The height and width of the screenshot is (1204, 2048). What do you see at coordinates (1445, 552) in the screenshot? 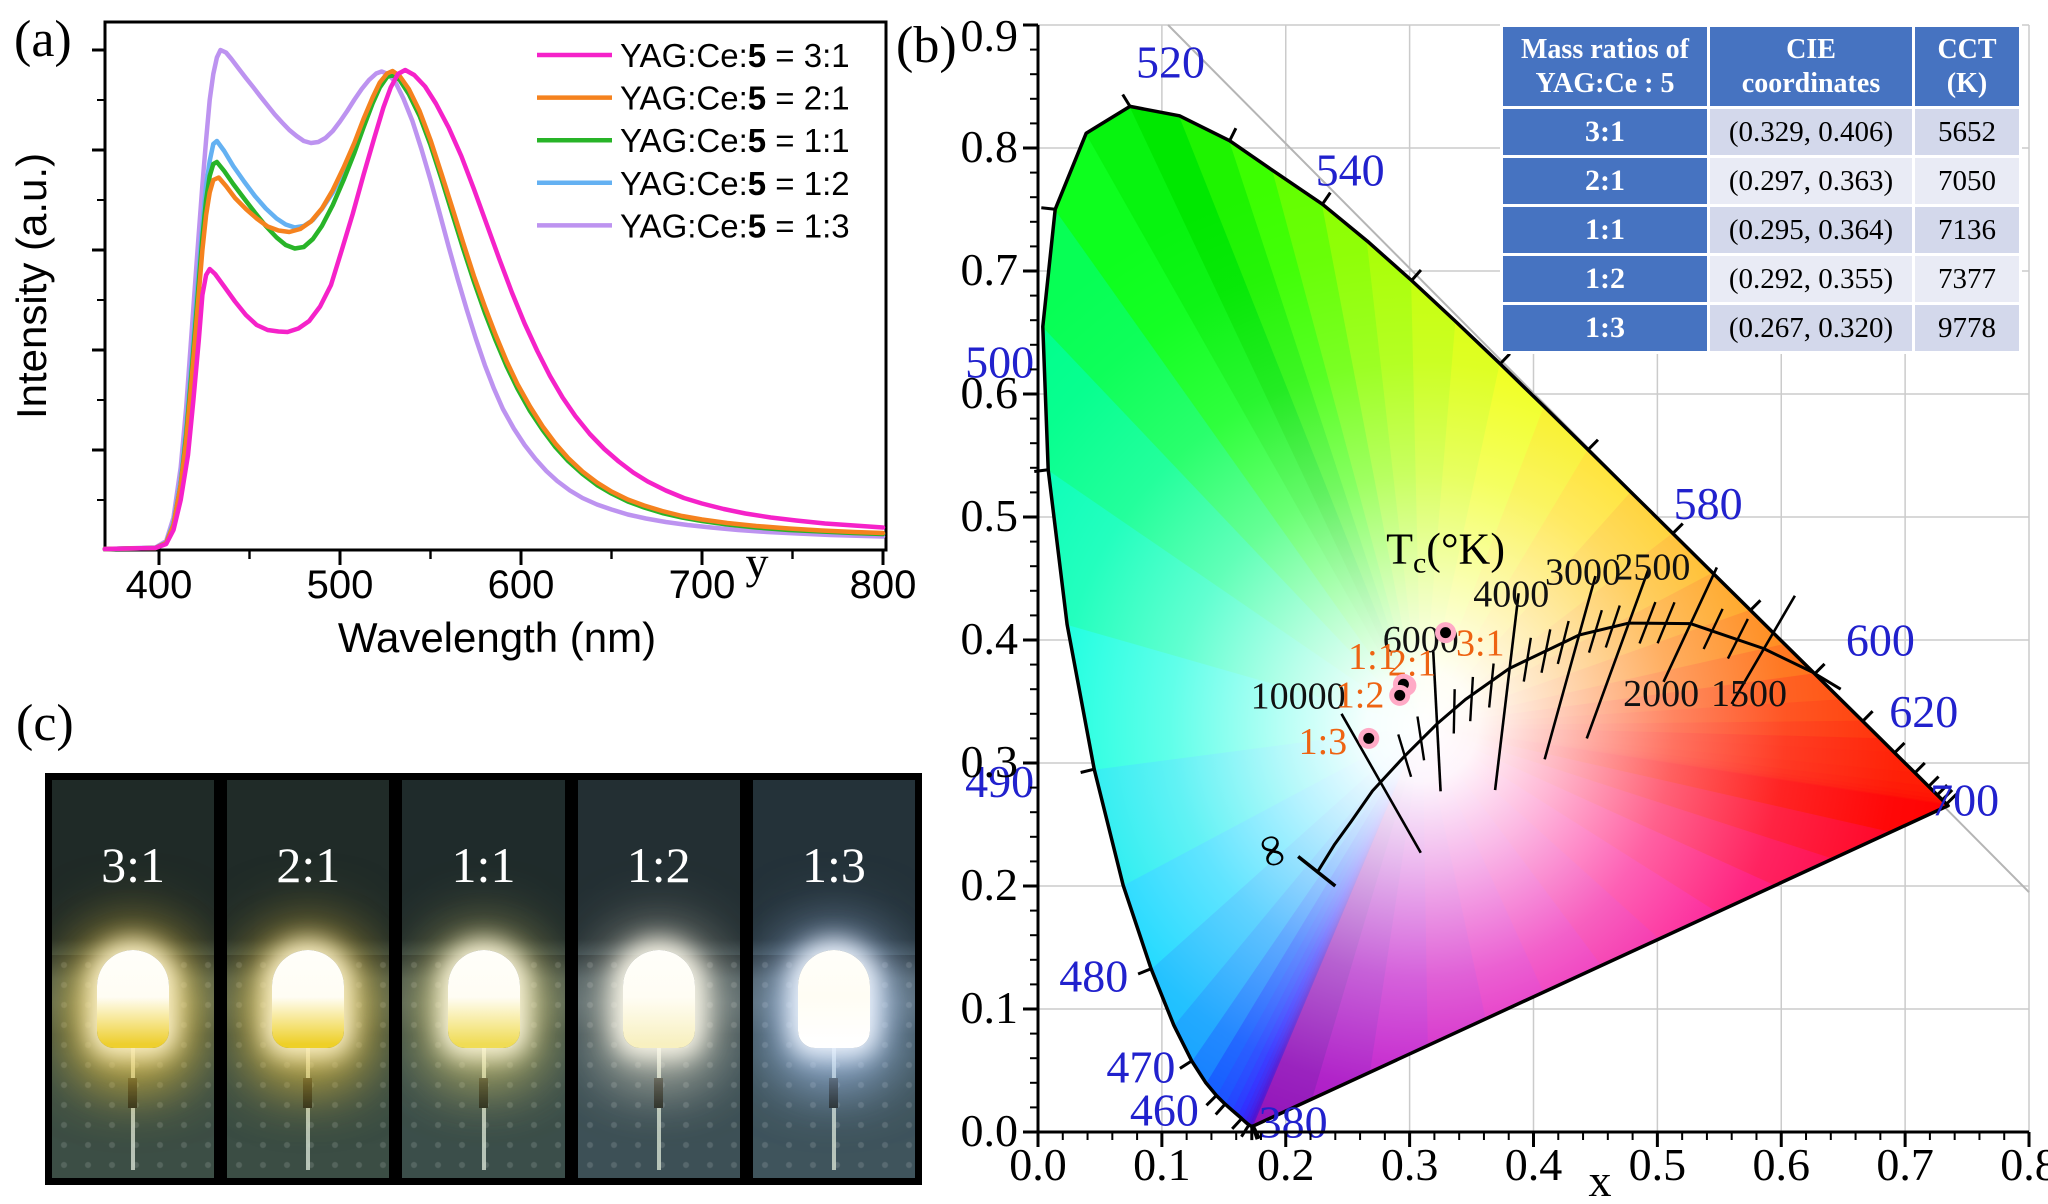
I see `color-temperature-axis-label: Tc(°K)` at bounding box center [1445, 552].